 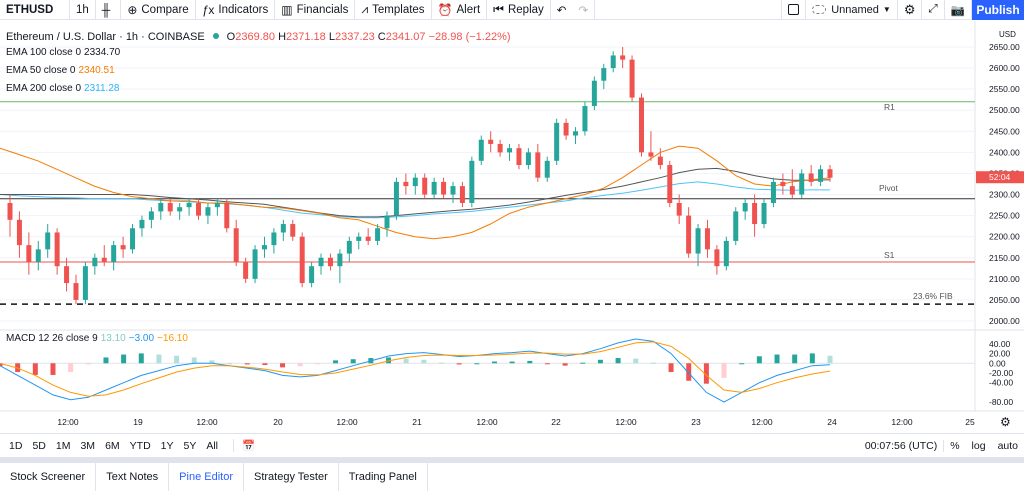 What do you see at coordinates (291, 476) in the screenshot?
I see `tab-strategy-tester: Strategy Tester` at bounding box center [291, 476].